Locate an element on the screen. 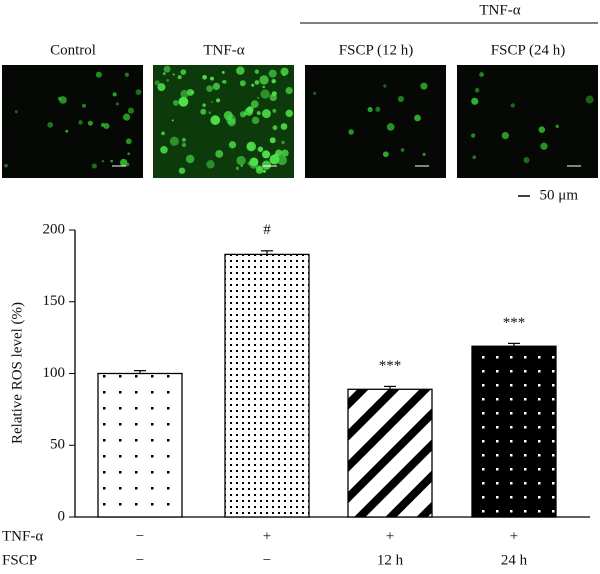 This screenshot has width=600, height=574. row-value: 24 h is located at coordinates (514, 560).